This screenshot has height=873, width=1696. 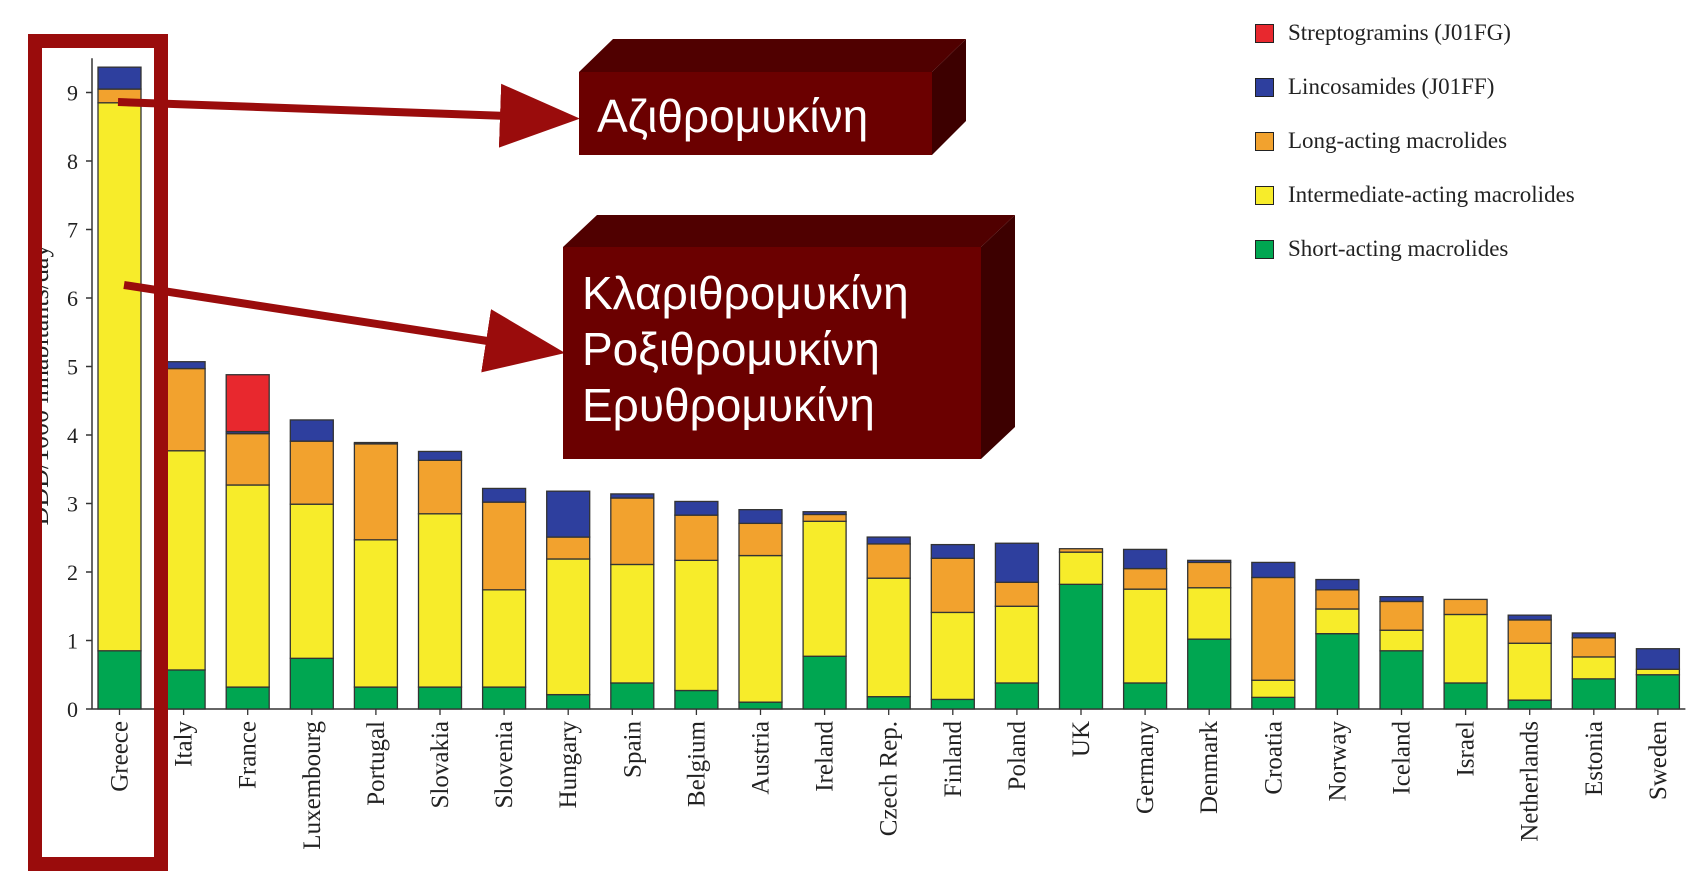 I want to click on callout-other-macrolides-text: Κλαριθρομυκίνη Ροξιθρομυκίνη Ερυθρομυκίνη, so click(x=745, y=349).